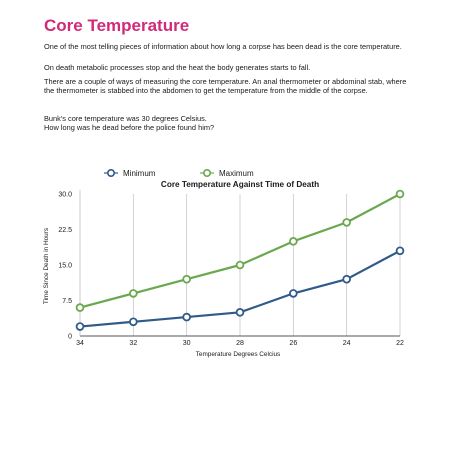 The width and height of the screenshot is (452, 452). What do you see at coordinates (179, 173) in the screenshot?
I see `chart-legend: Minimum Maximum` at bounding box center [179, 173].